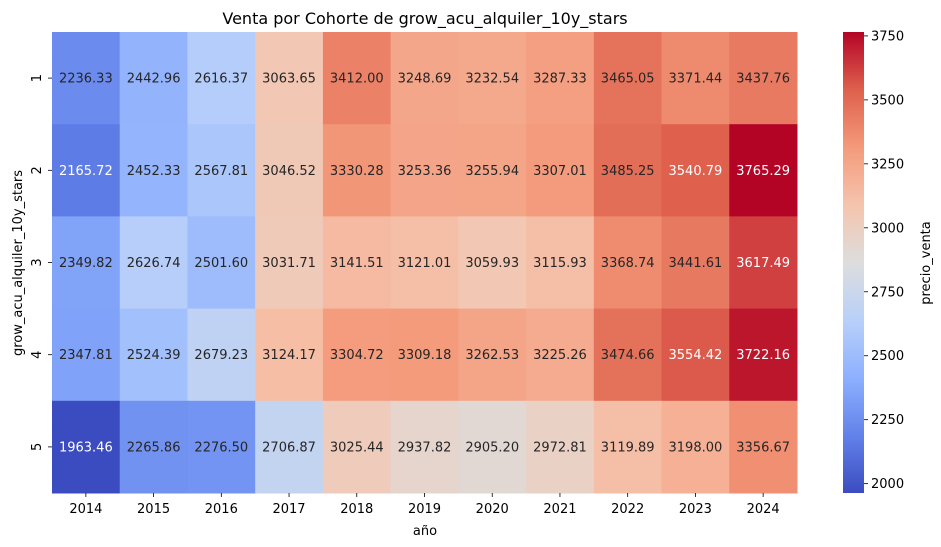 The width and height of the screenshot is (941, 547). Describe the element at coordinates (926, 263) in the screenshot. I see `colorbar-label: precio_venta` at that location.